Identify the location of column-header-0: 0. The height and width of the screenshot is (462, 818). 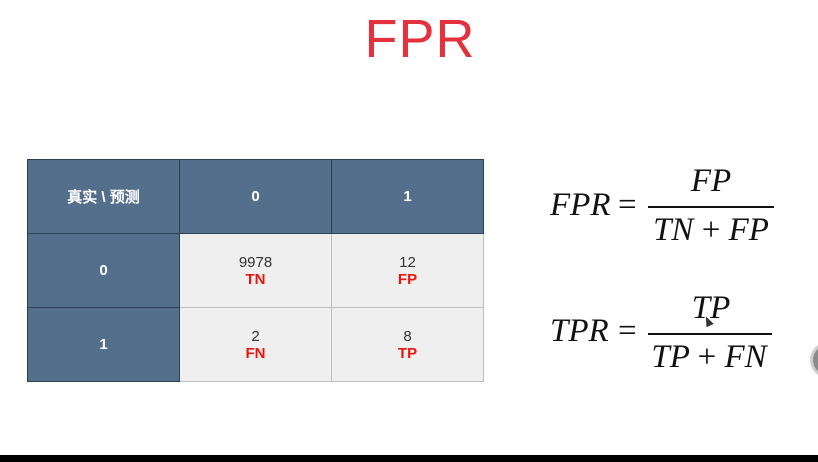
(255, 196).